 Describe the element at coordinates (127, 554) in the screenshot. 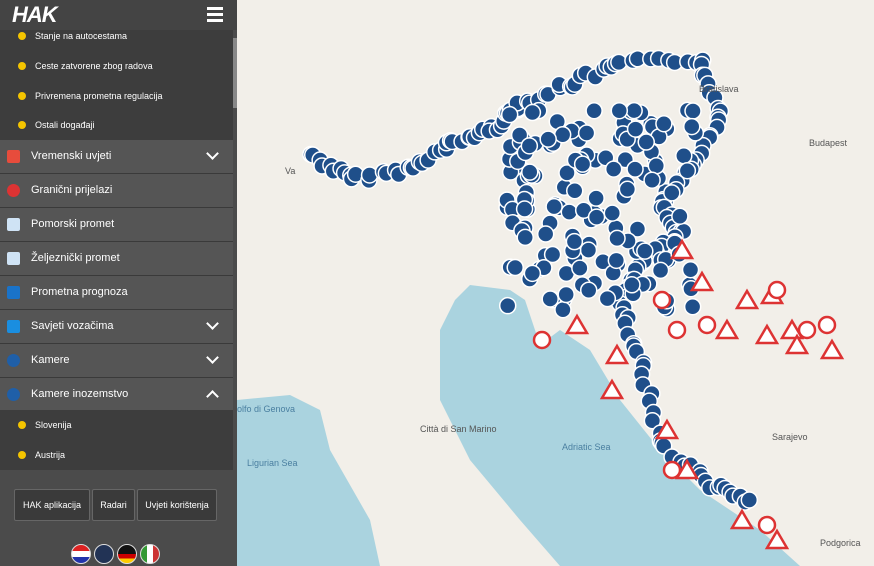

I see `flag-de` at that location.